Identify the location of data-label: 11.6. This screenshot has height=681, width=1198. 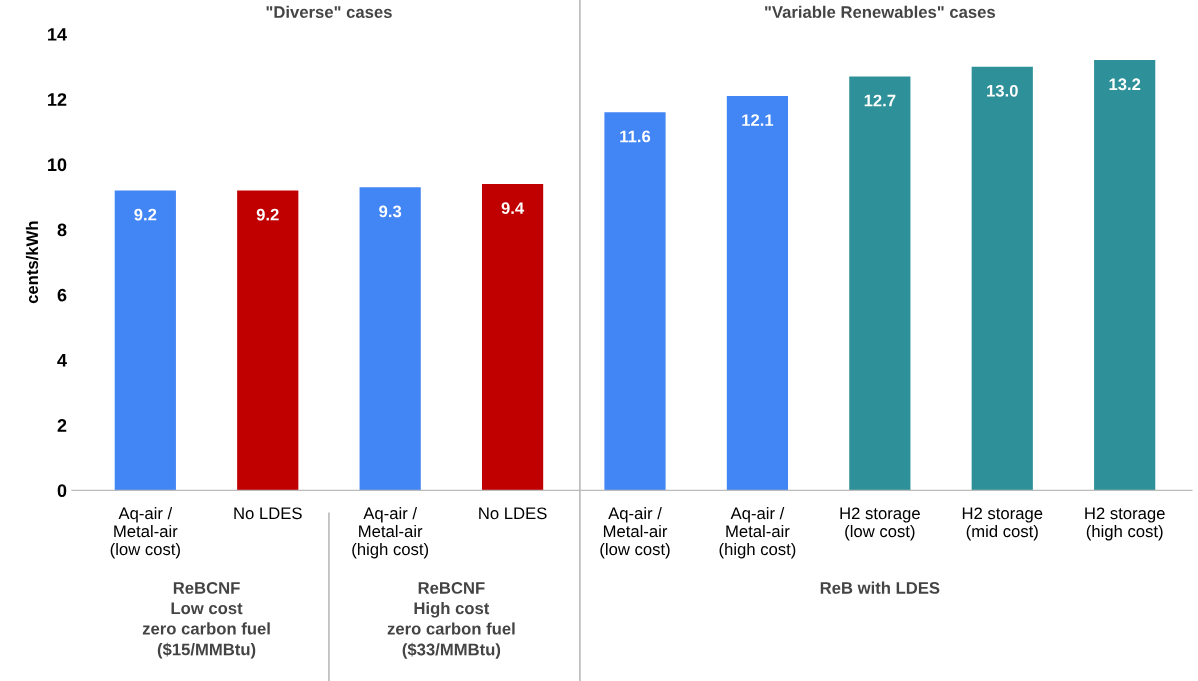
(635, 136).